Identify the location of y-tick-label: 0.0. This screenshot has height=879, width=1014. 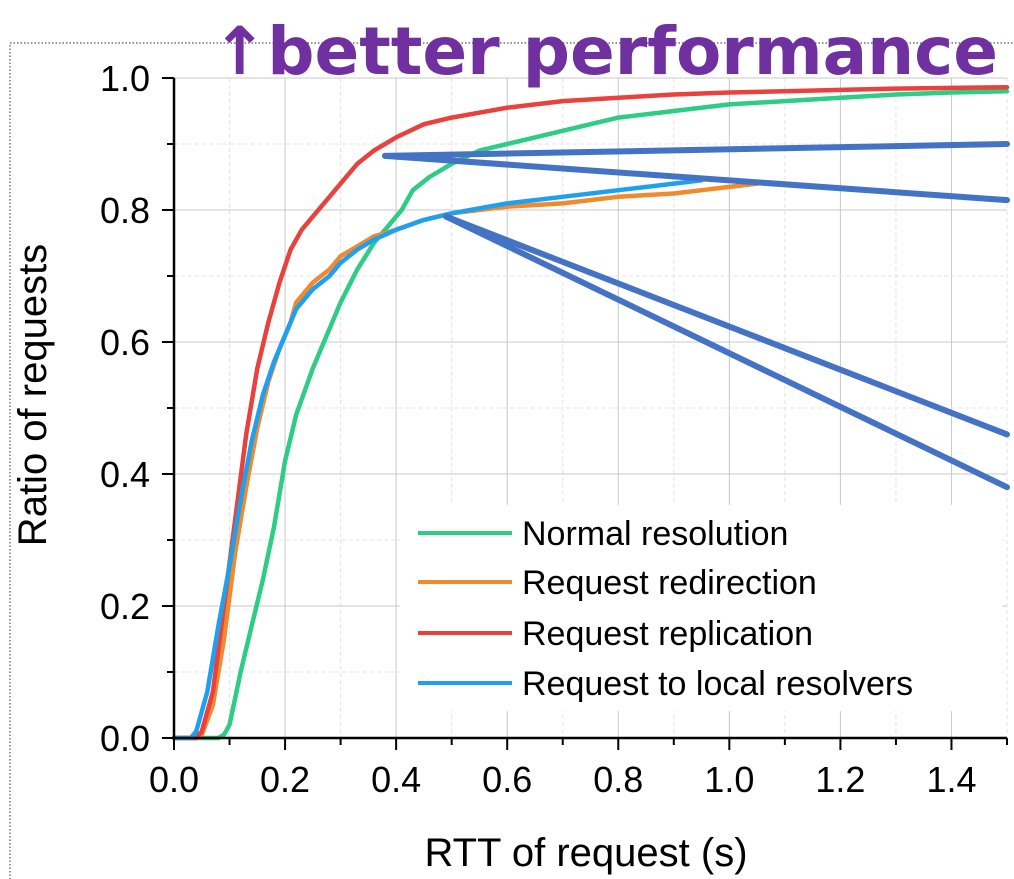
(125, 738).